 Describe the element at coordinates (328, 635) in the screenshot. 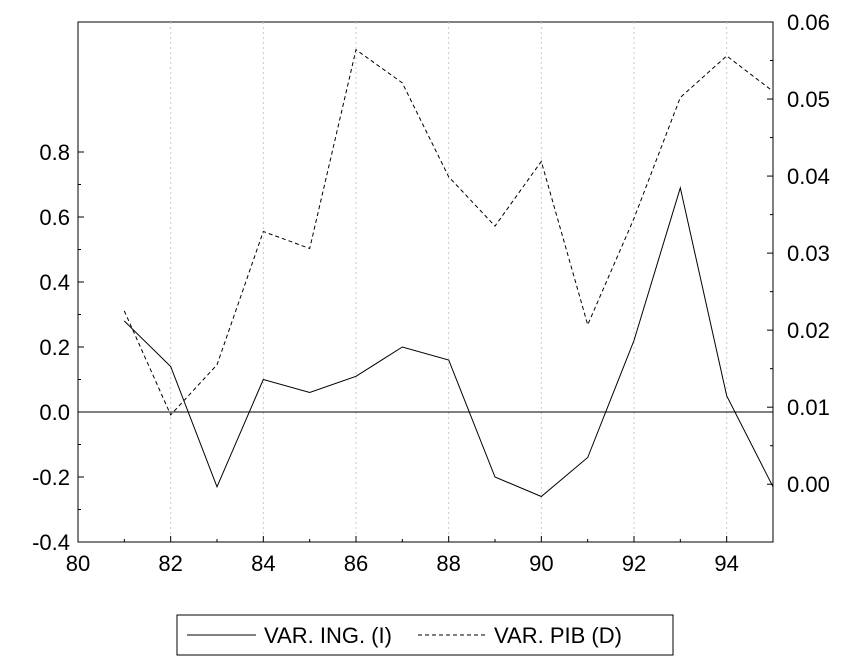

I see `legend-label-ing: VAR. ING. (I)` at that location.